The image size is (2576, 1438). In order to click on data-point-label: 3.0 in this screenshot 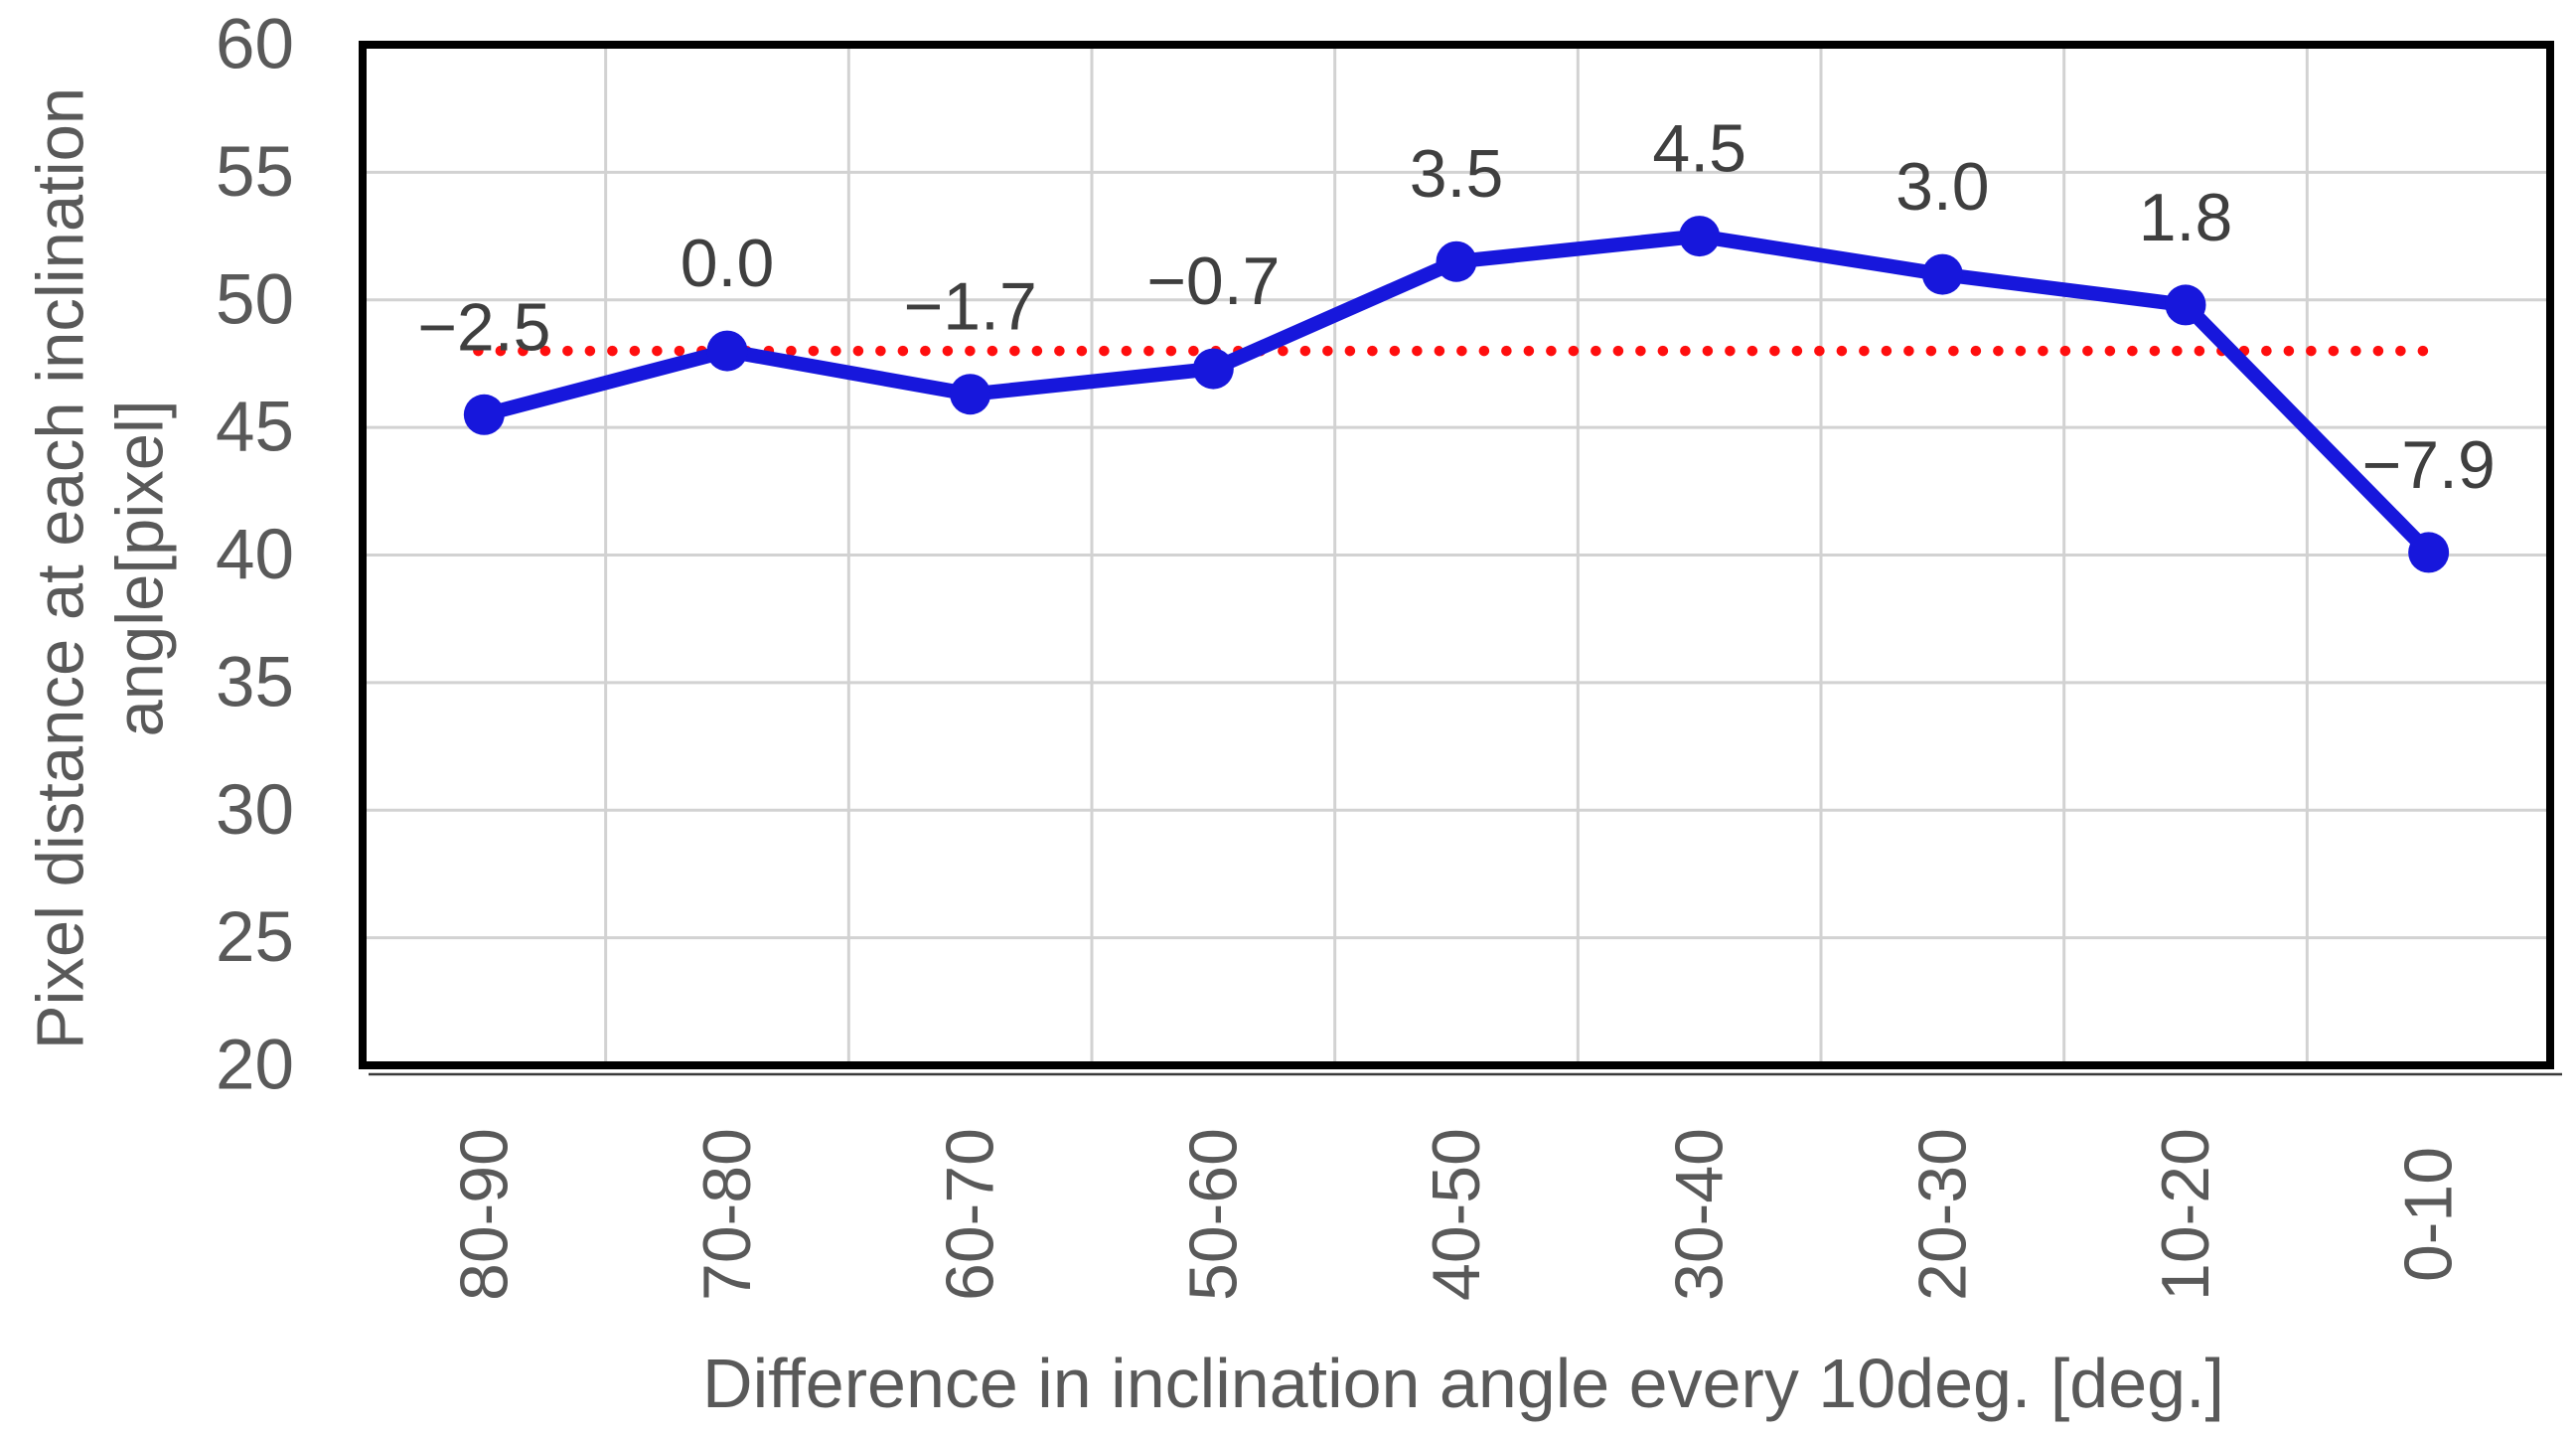, I will do `click(1943, 187)`.